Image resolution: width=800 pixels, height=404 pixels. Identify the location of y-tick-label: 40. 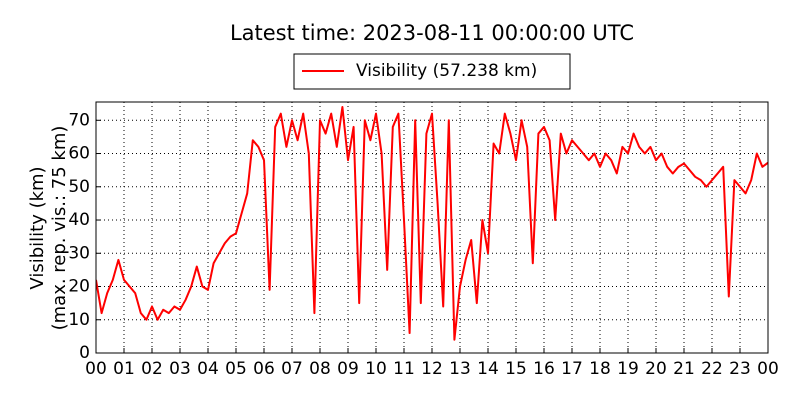
(79, 220).